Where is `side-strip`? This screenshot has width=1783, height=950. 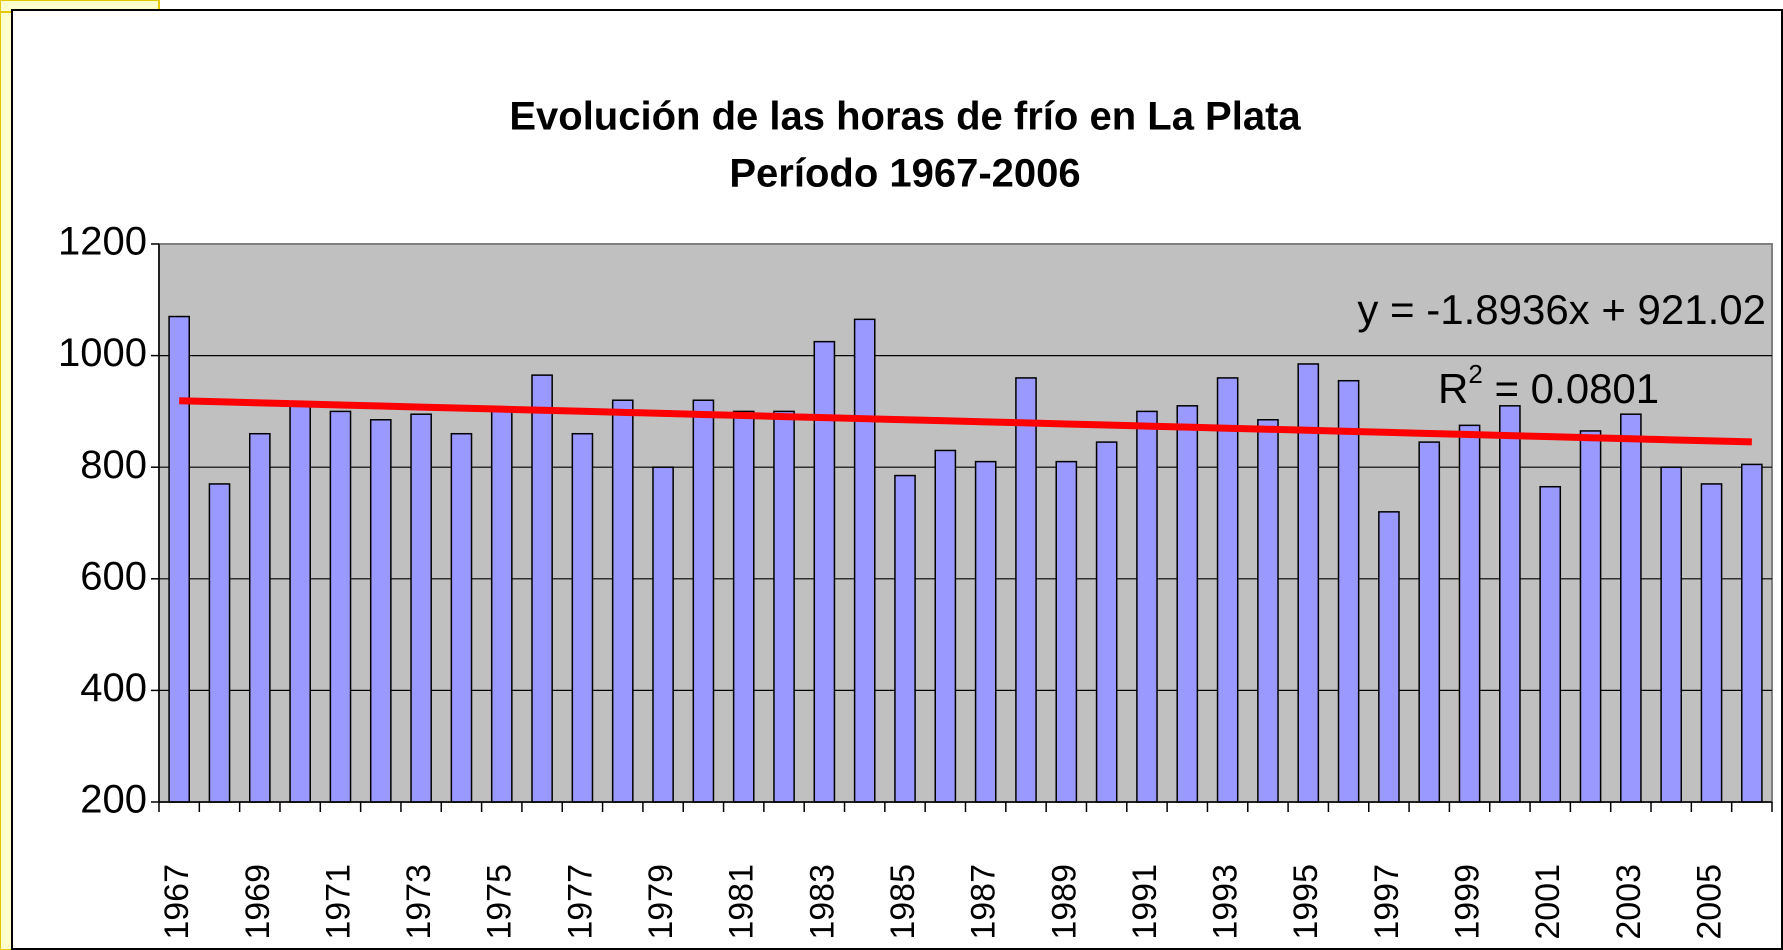 side-strip is located at coordinates (6, 475).